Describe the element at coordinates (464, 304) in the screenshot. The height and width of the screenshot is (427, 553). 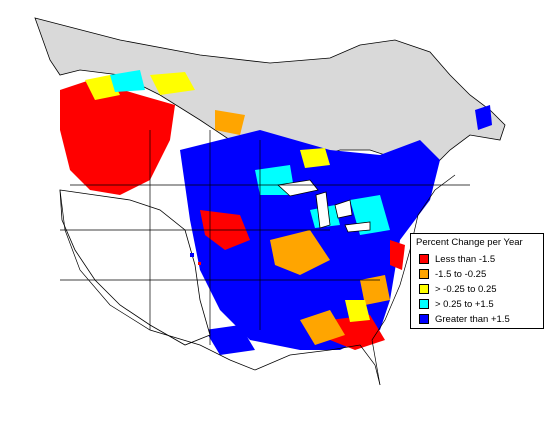
I see `legend-label: > 0.25 to +1.5` at that location.